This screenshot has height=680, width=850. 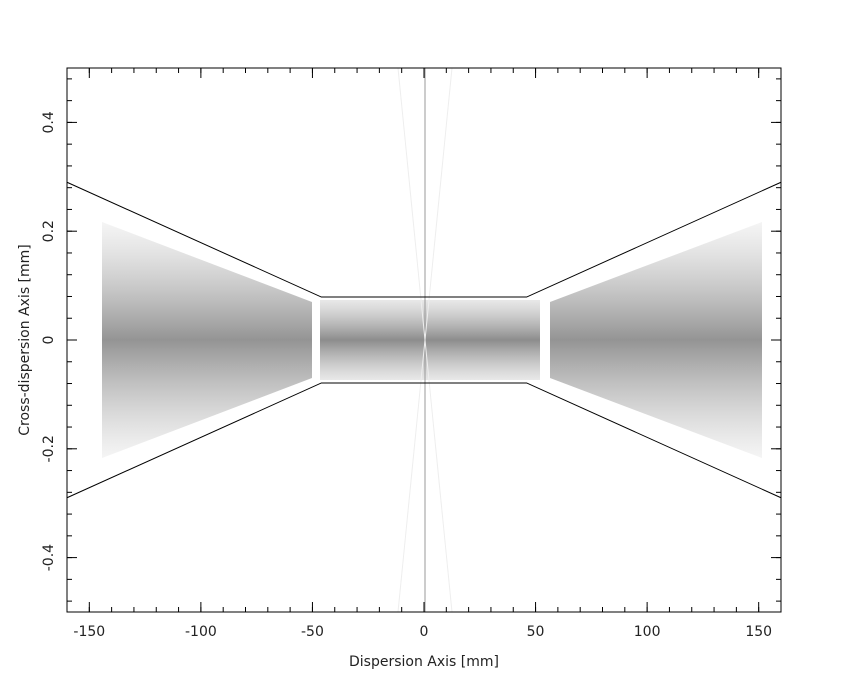 I want to click on center-band, so click(x=430, y=340).